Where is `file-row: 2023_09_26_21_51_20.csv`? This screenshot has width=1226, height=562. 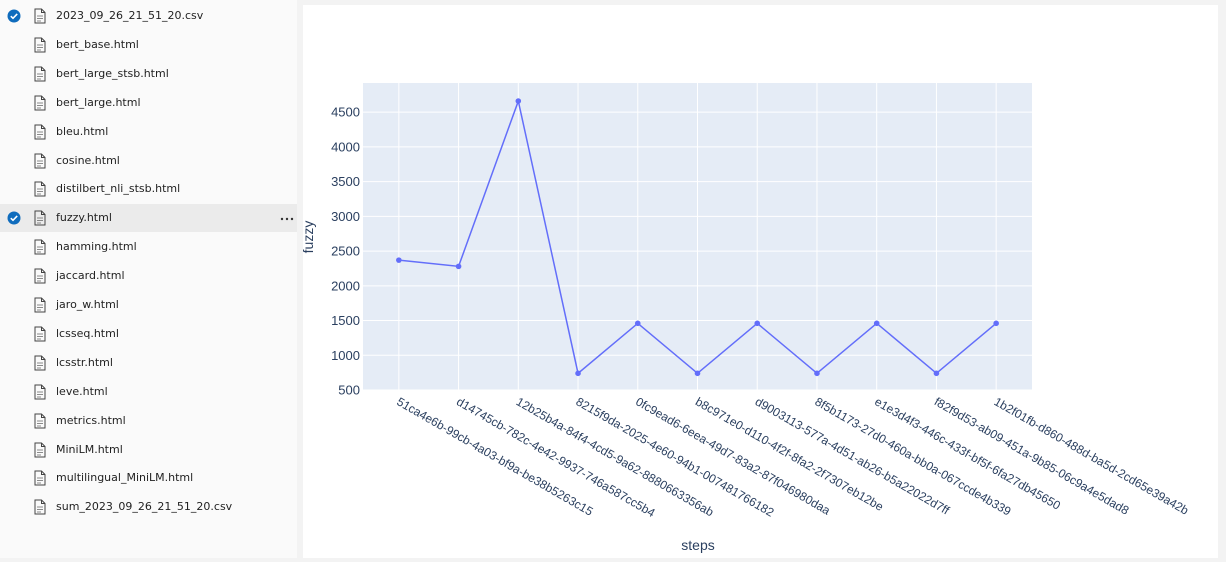 file-row: 2023_09_26_21_51_20.csv is located at coordinates (148, 16).